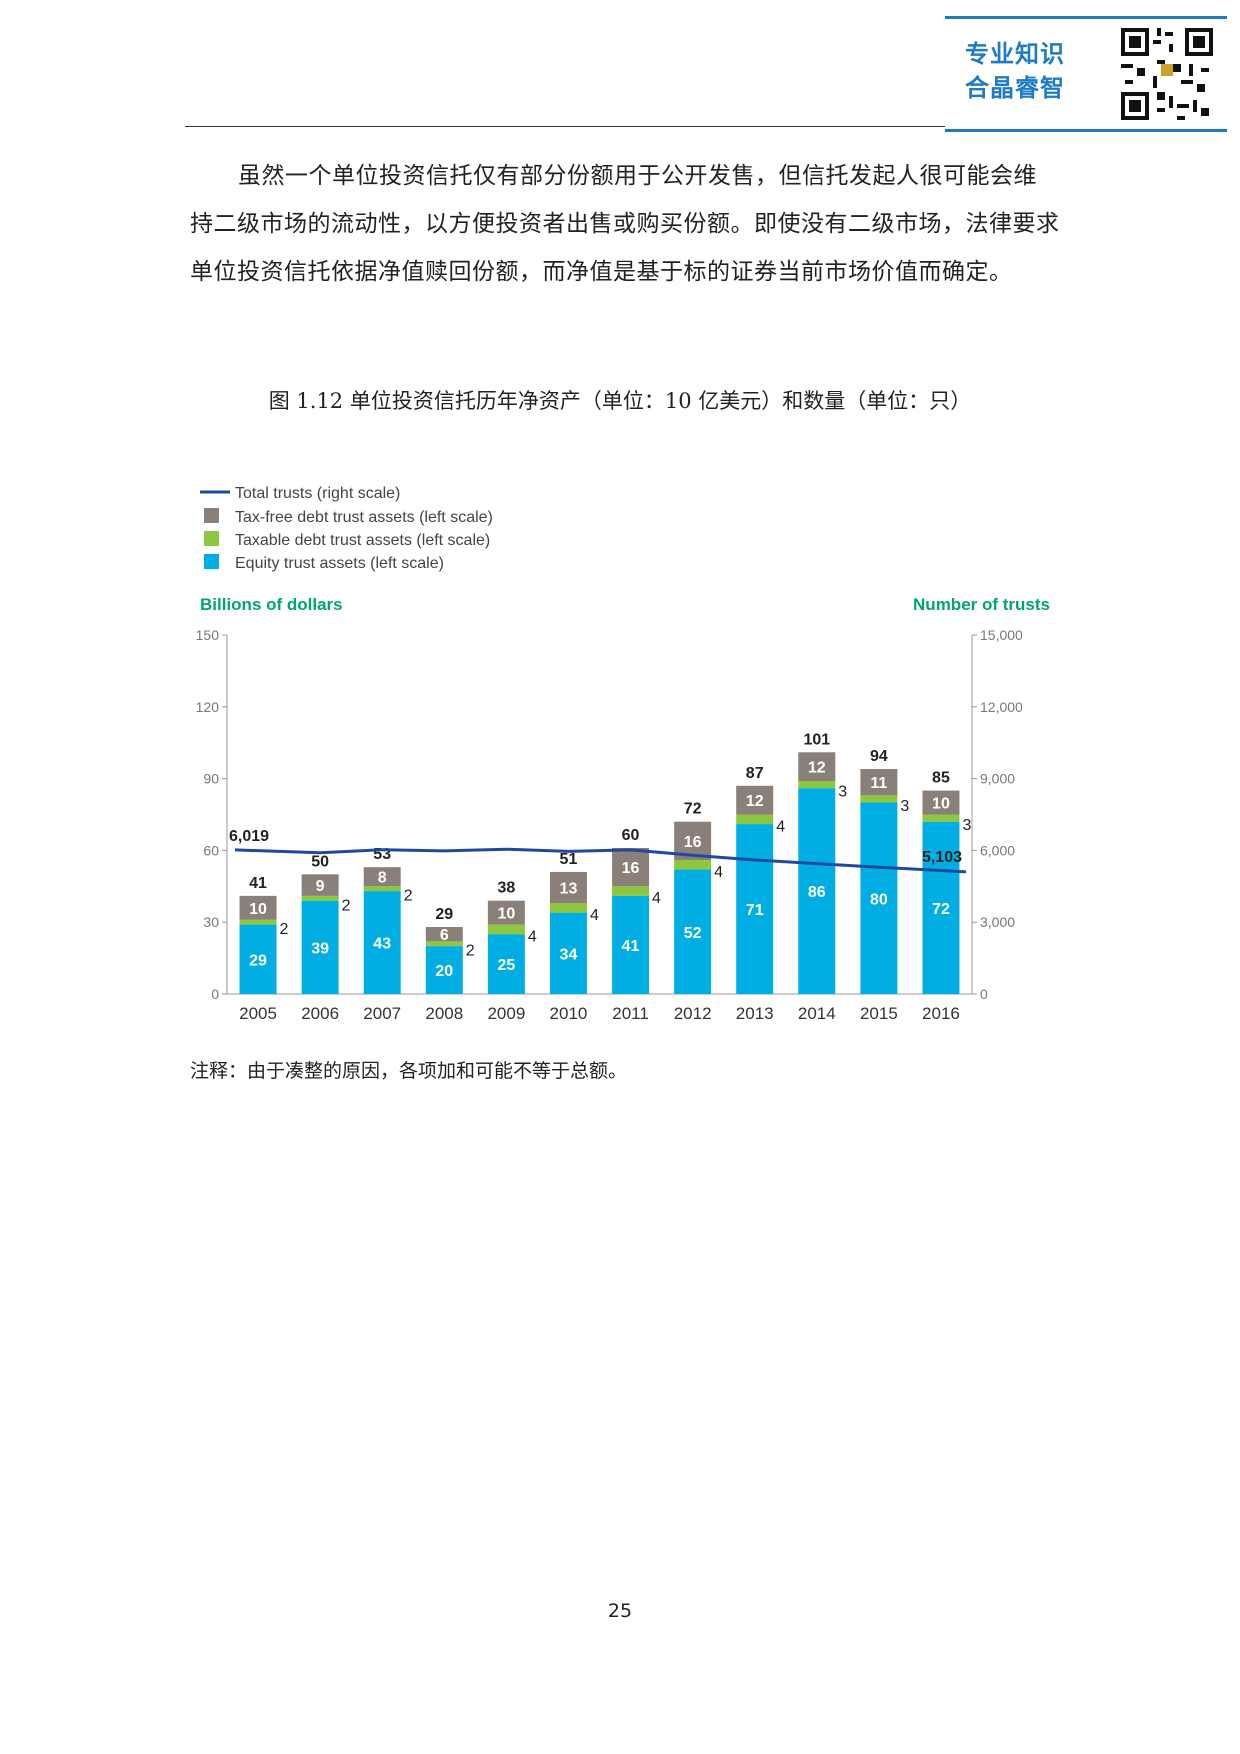 The width and height of the screenshot is (1240, 1754). I want to click on right-tick-label: 12,000, so click(1001, 707).